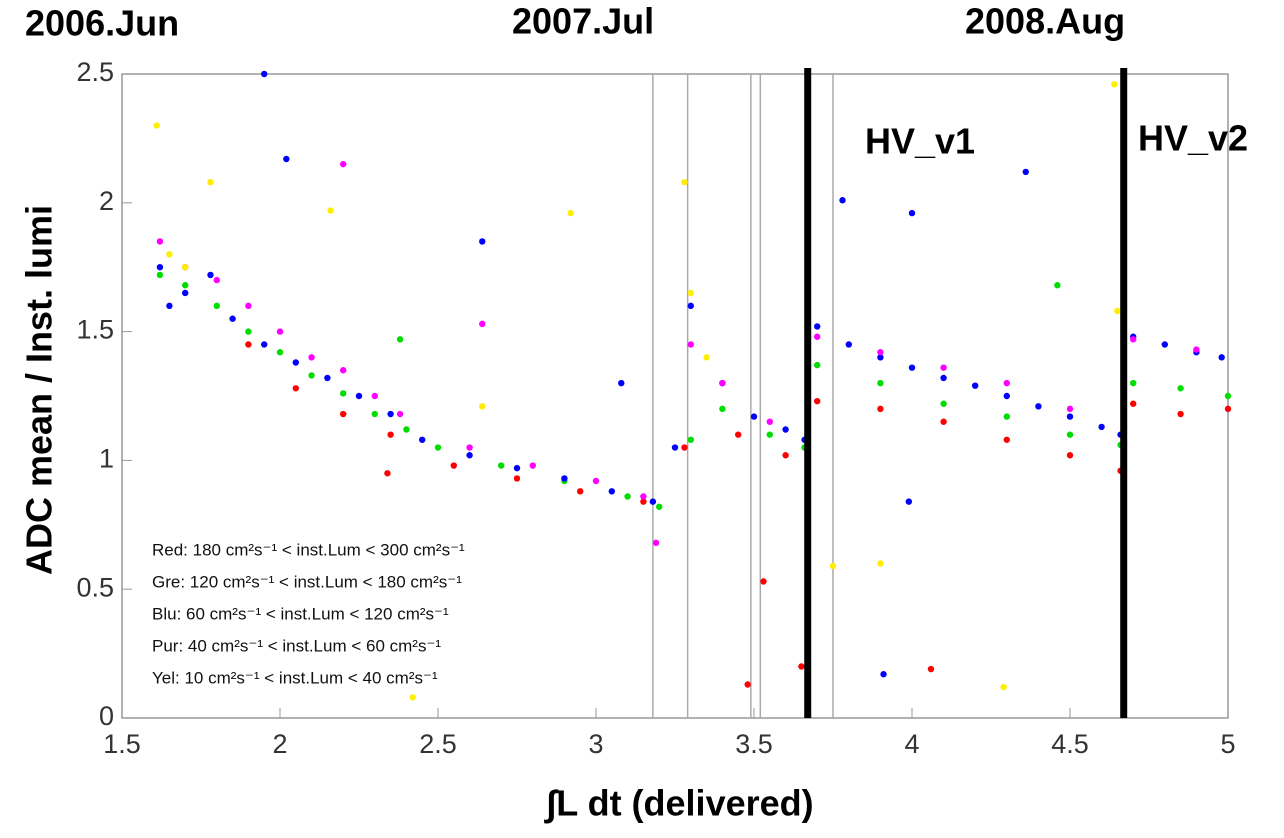  I want to click on x-tick-label: 4, so click(911, 744).